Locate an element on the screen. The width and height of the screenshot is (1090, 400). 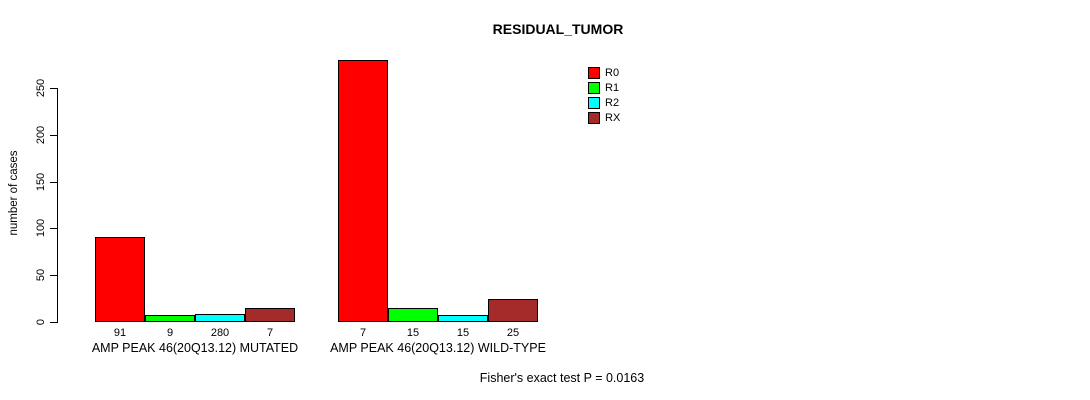
chart-title: RESIDUAL_TUMOR is located at coordinates (558, 29).